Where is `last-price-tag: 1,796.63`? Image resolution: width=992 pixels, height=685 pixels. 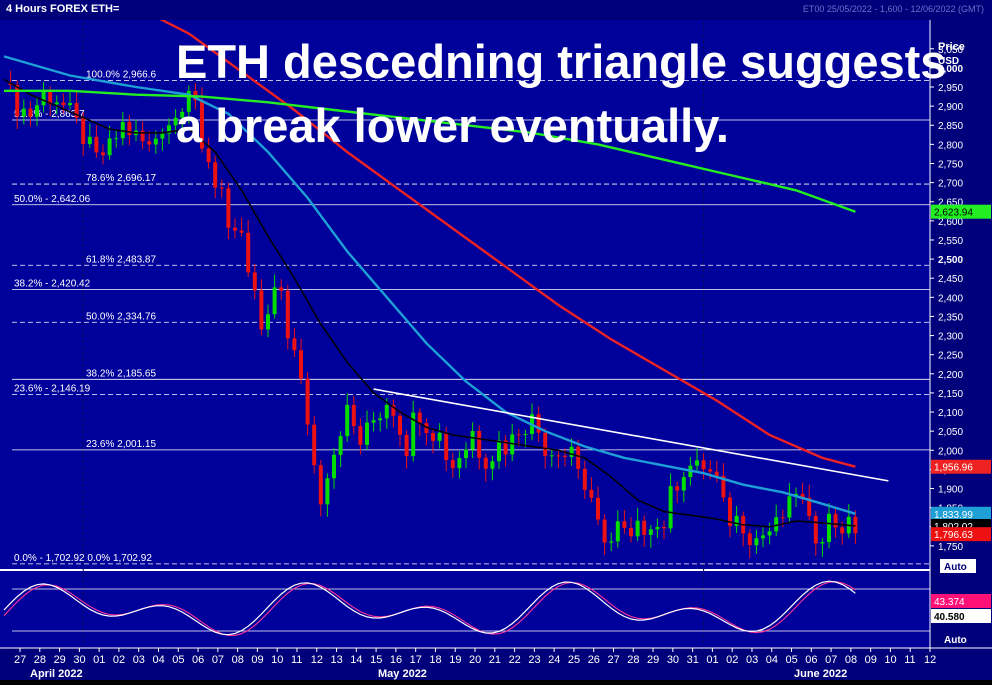 last-price-tag: 1,796.63 is located at coordinates (953, 535).